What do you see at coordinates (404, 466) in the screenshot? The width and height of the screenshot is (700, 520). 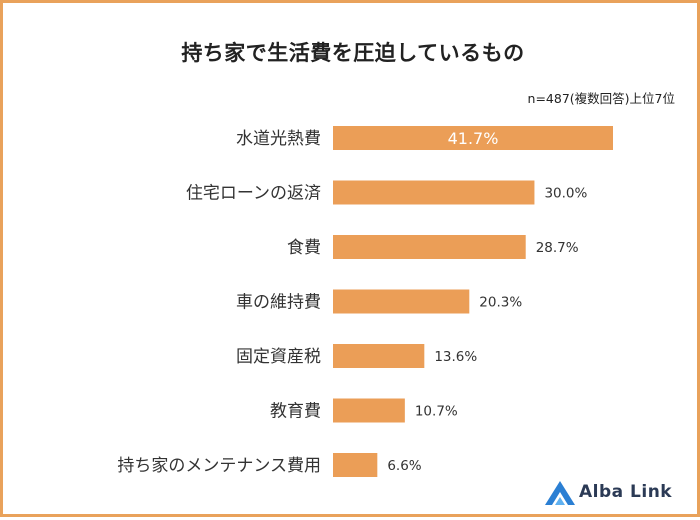 I see `value-label: 6.6%` at bounding box center [404, 466].